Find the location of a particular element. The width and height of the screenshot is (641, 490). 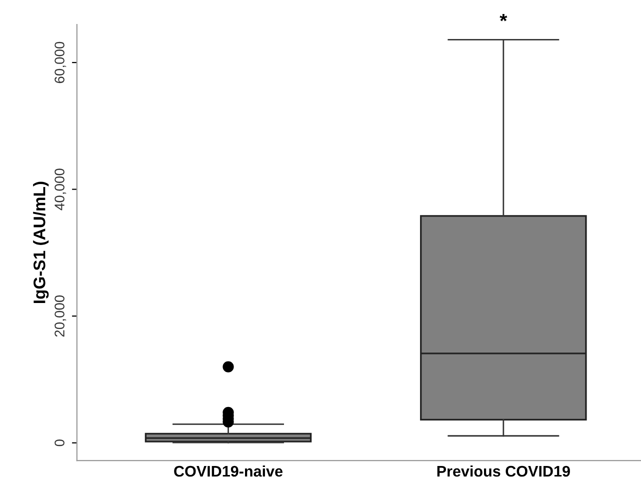

x-tick-label: Previous COVID19 is located at coordinates (503, 471).